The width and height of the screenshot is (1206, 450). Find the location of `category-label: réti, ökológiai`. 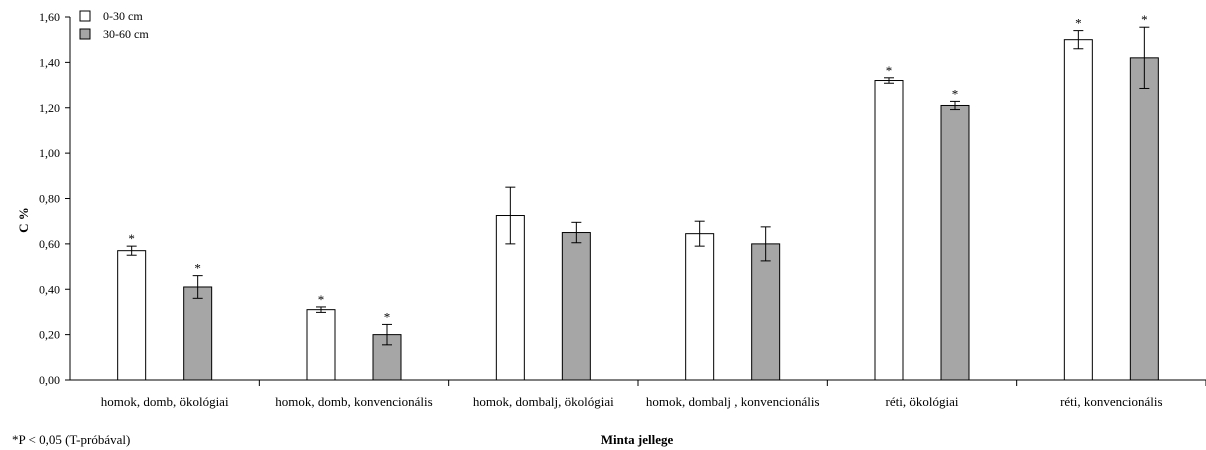

category-label: réti, ökológiai is located at coordinates (922, 401).